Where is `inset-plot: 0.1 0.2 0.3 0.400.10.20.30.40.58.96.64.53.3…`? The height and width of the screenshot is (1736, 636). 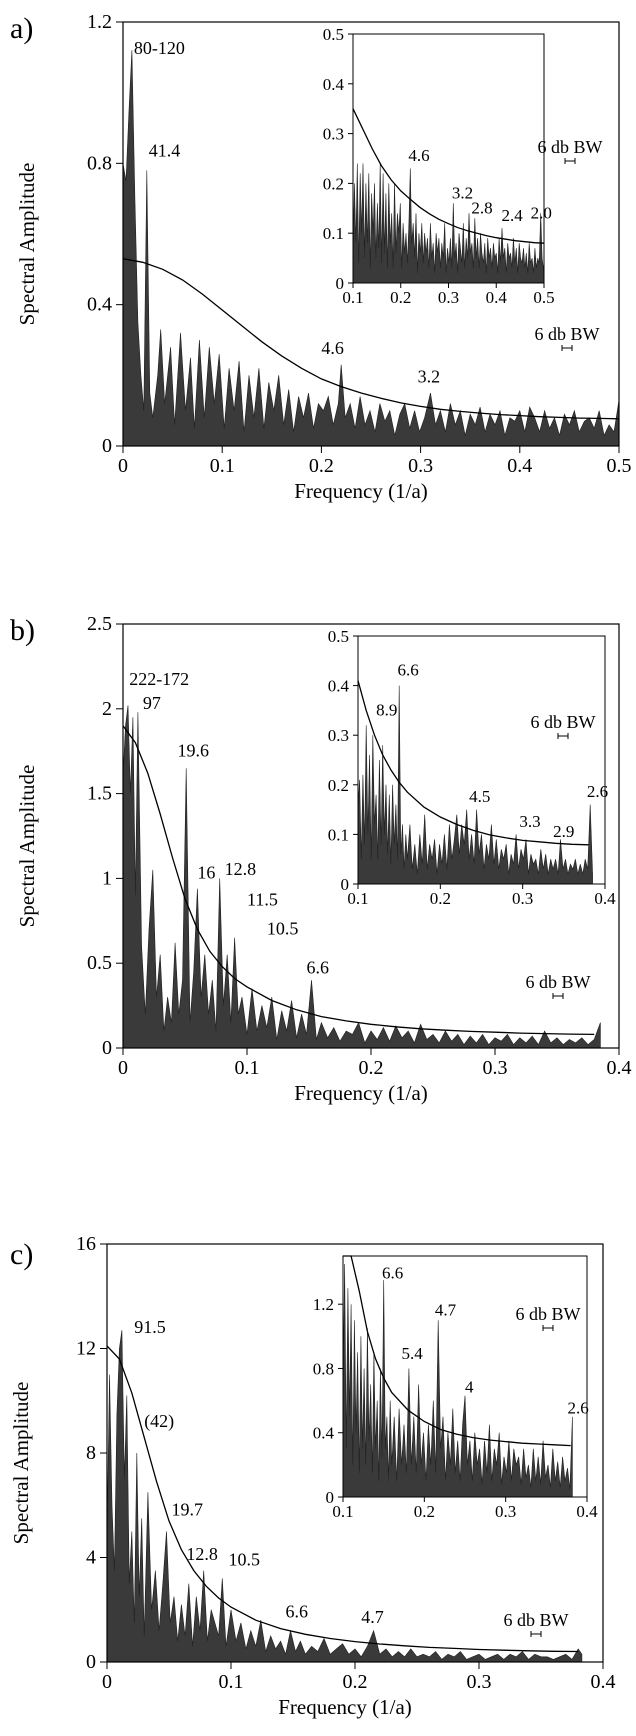
inset-plot: 0.1 0.2 0.3 0.400.10.20.30.40.58.96.64.53.3… is located at coordinates (472, 767).